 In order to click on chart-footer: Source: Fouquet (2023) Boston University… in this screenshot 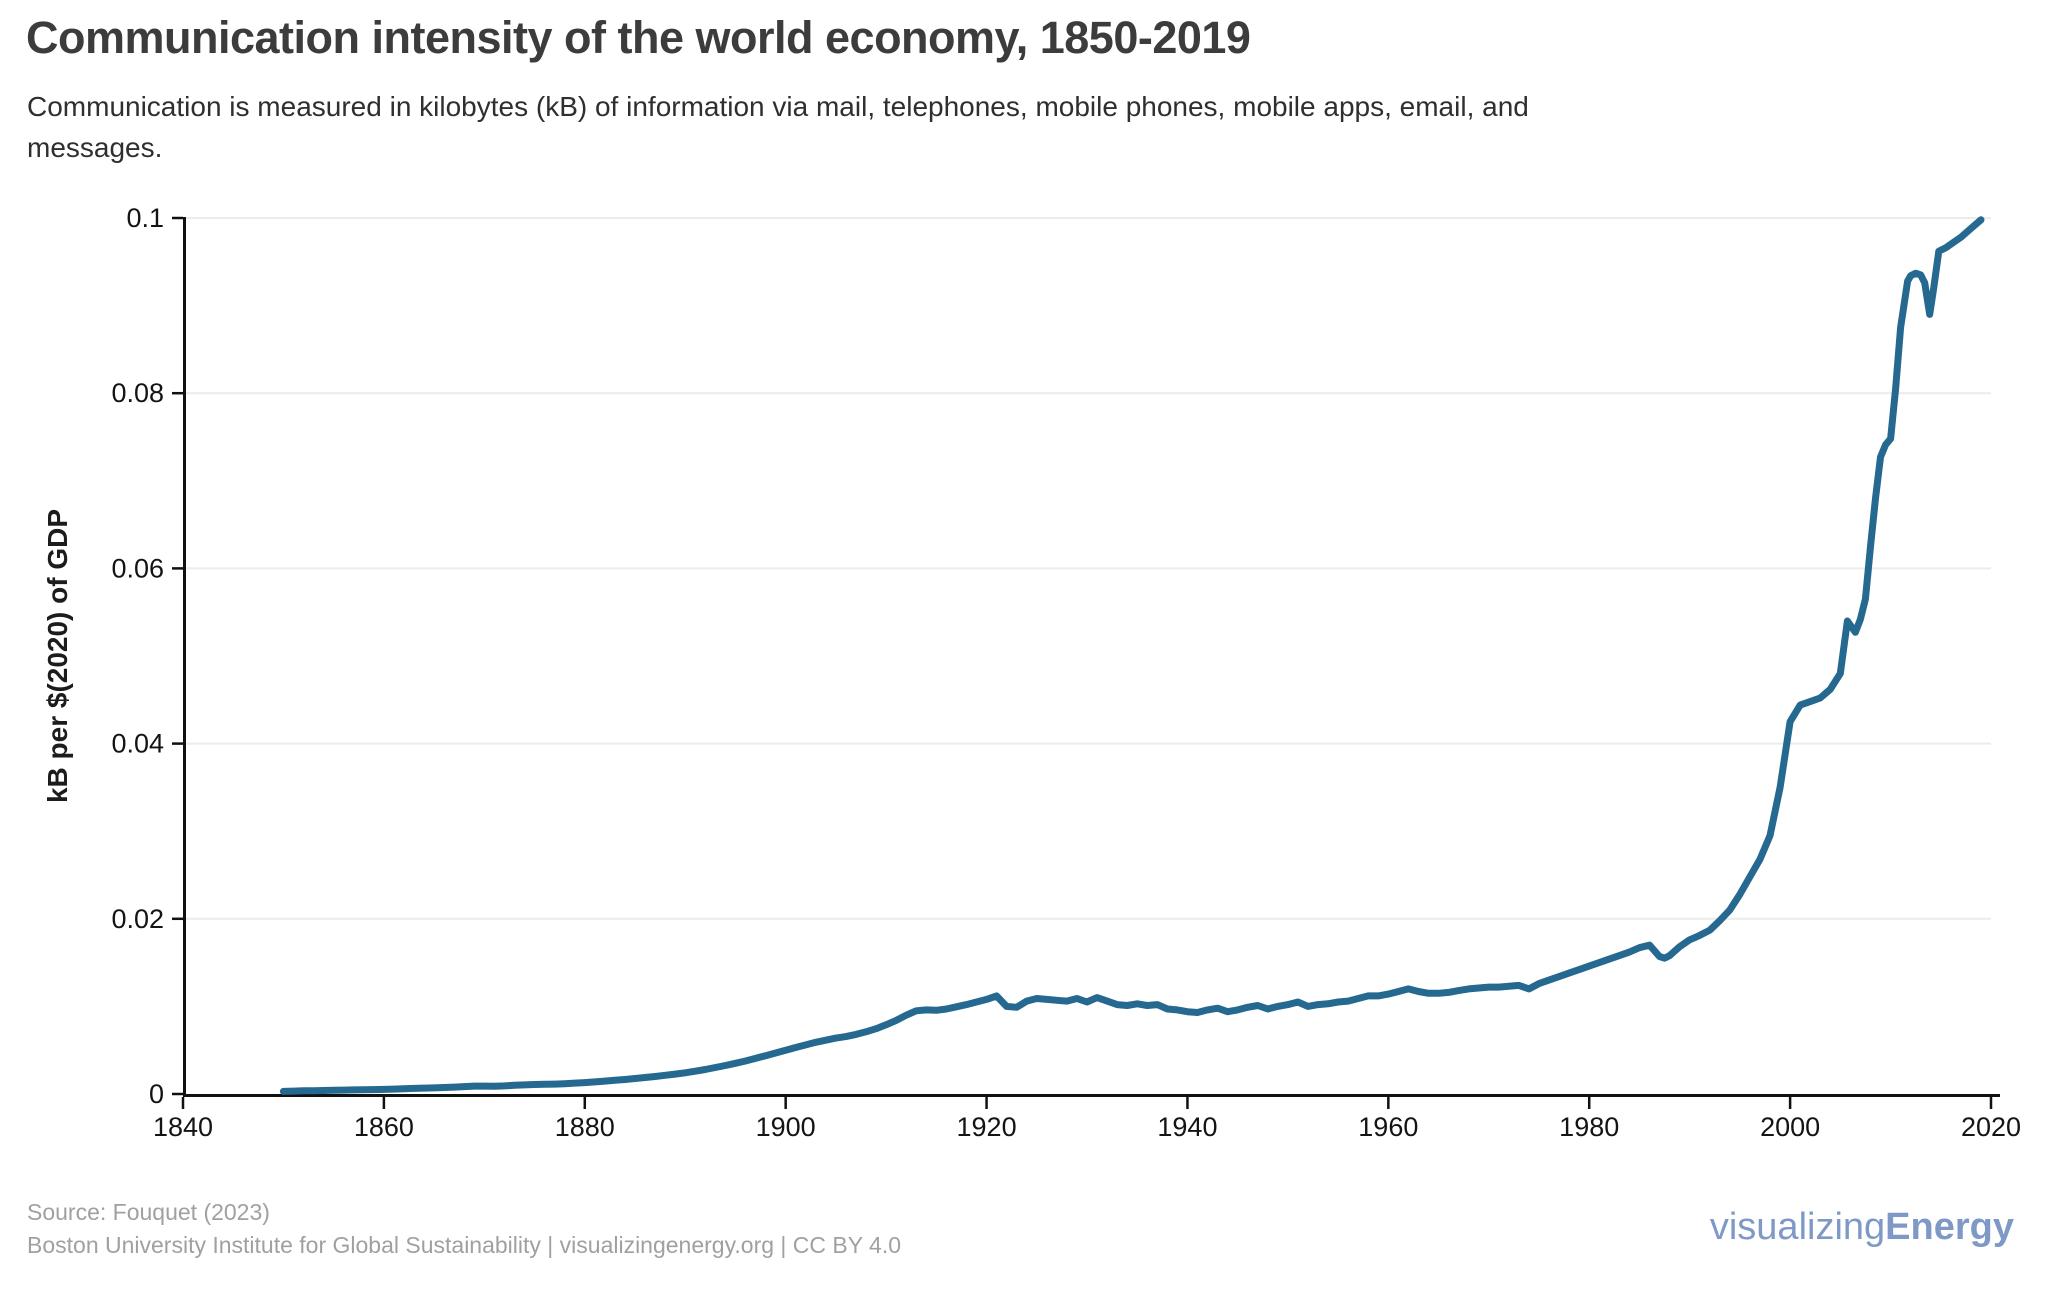, I will do `click(464, 1229)`.